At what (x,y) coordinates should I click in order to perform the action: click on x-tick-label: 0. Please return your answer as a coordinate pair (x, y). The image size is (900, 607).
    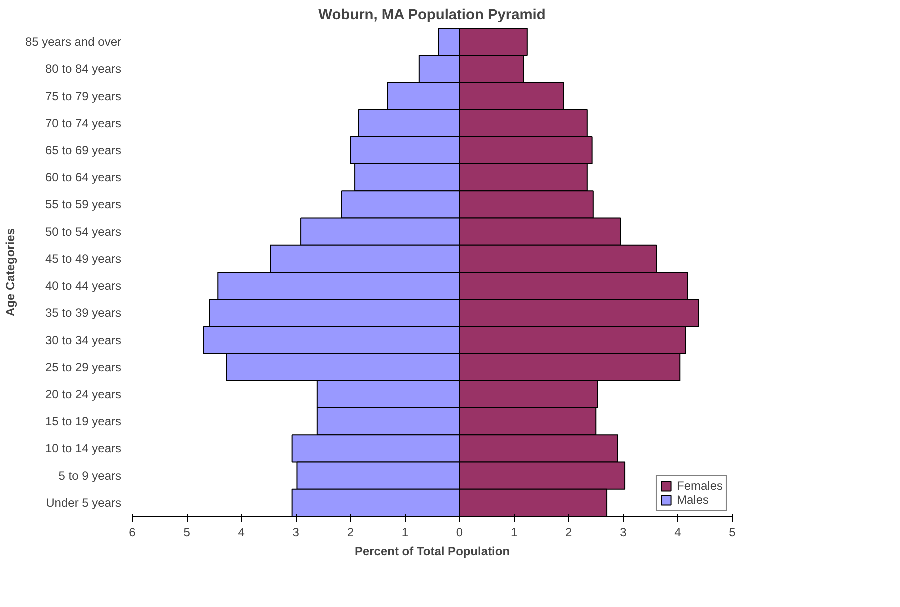
    Looking at the image, I should click on (460, 533).